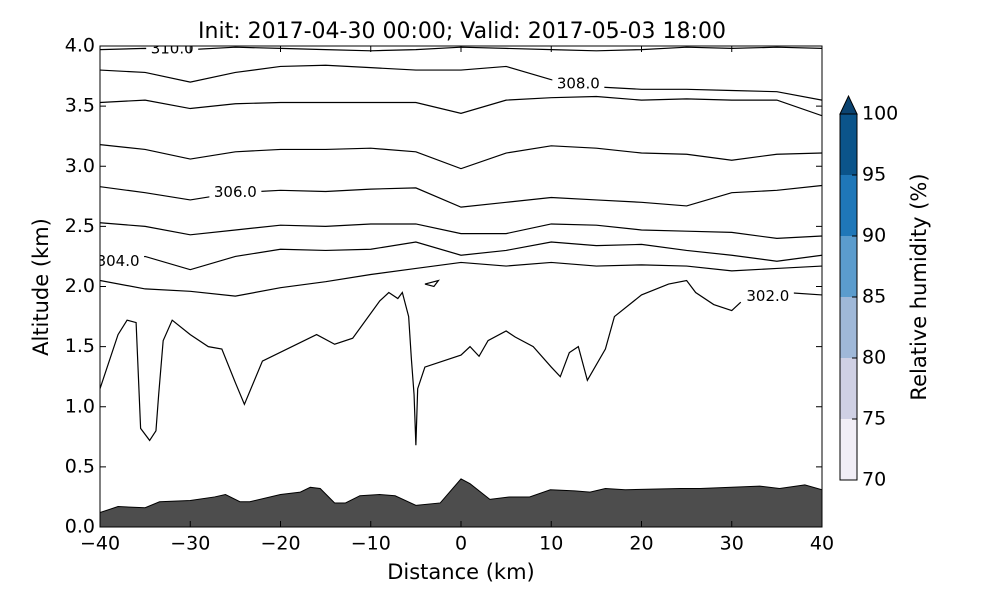  Describe the element at coordinates (80, 226) in the screenshot. I see `y-tick-label: 2.5` at that location.